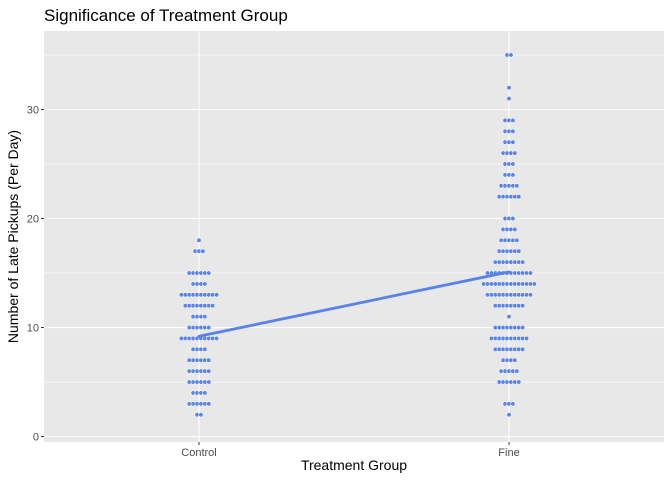  I want to click on x-axis-title: Treatment Group, so click(354, 465).